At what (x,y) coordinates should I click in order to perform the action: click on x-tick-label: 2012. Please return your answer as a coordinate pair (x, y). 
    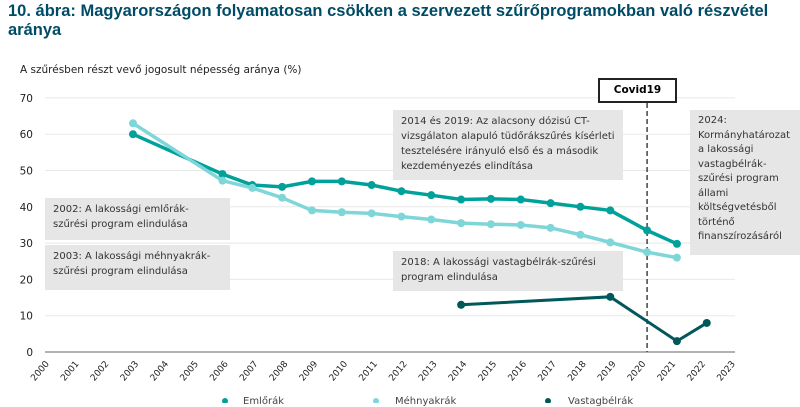
    Looking at the image, I should click on (398, 372).